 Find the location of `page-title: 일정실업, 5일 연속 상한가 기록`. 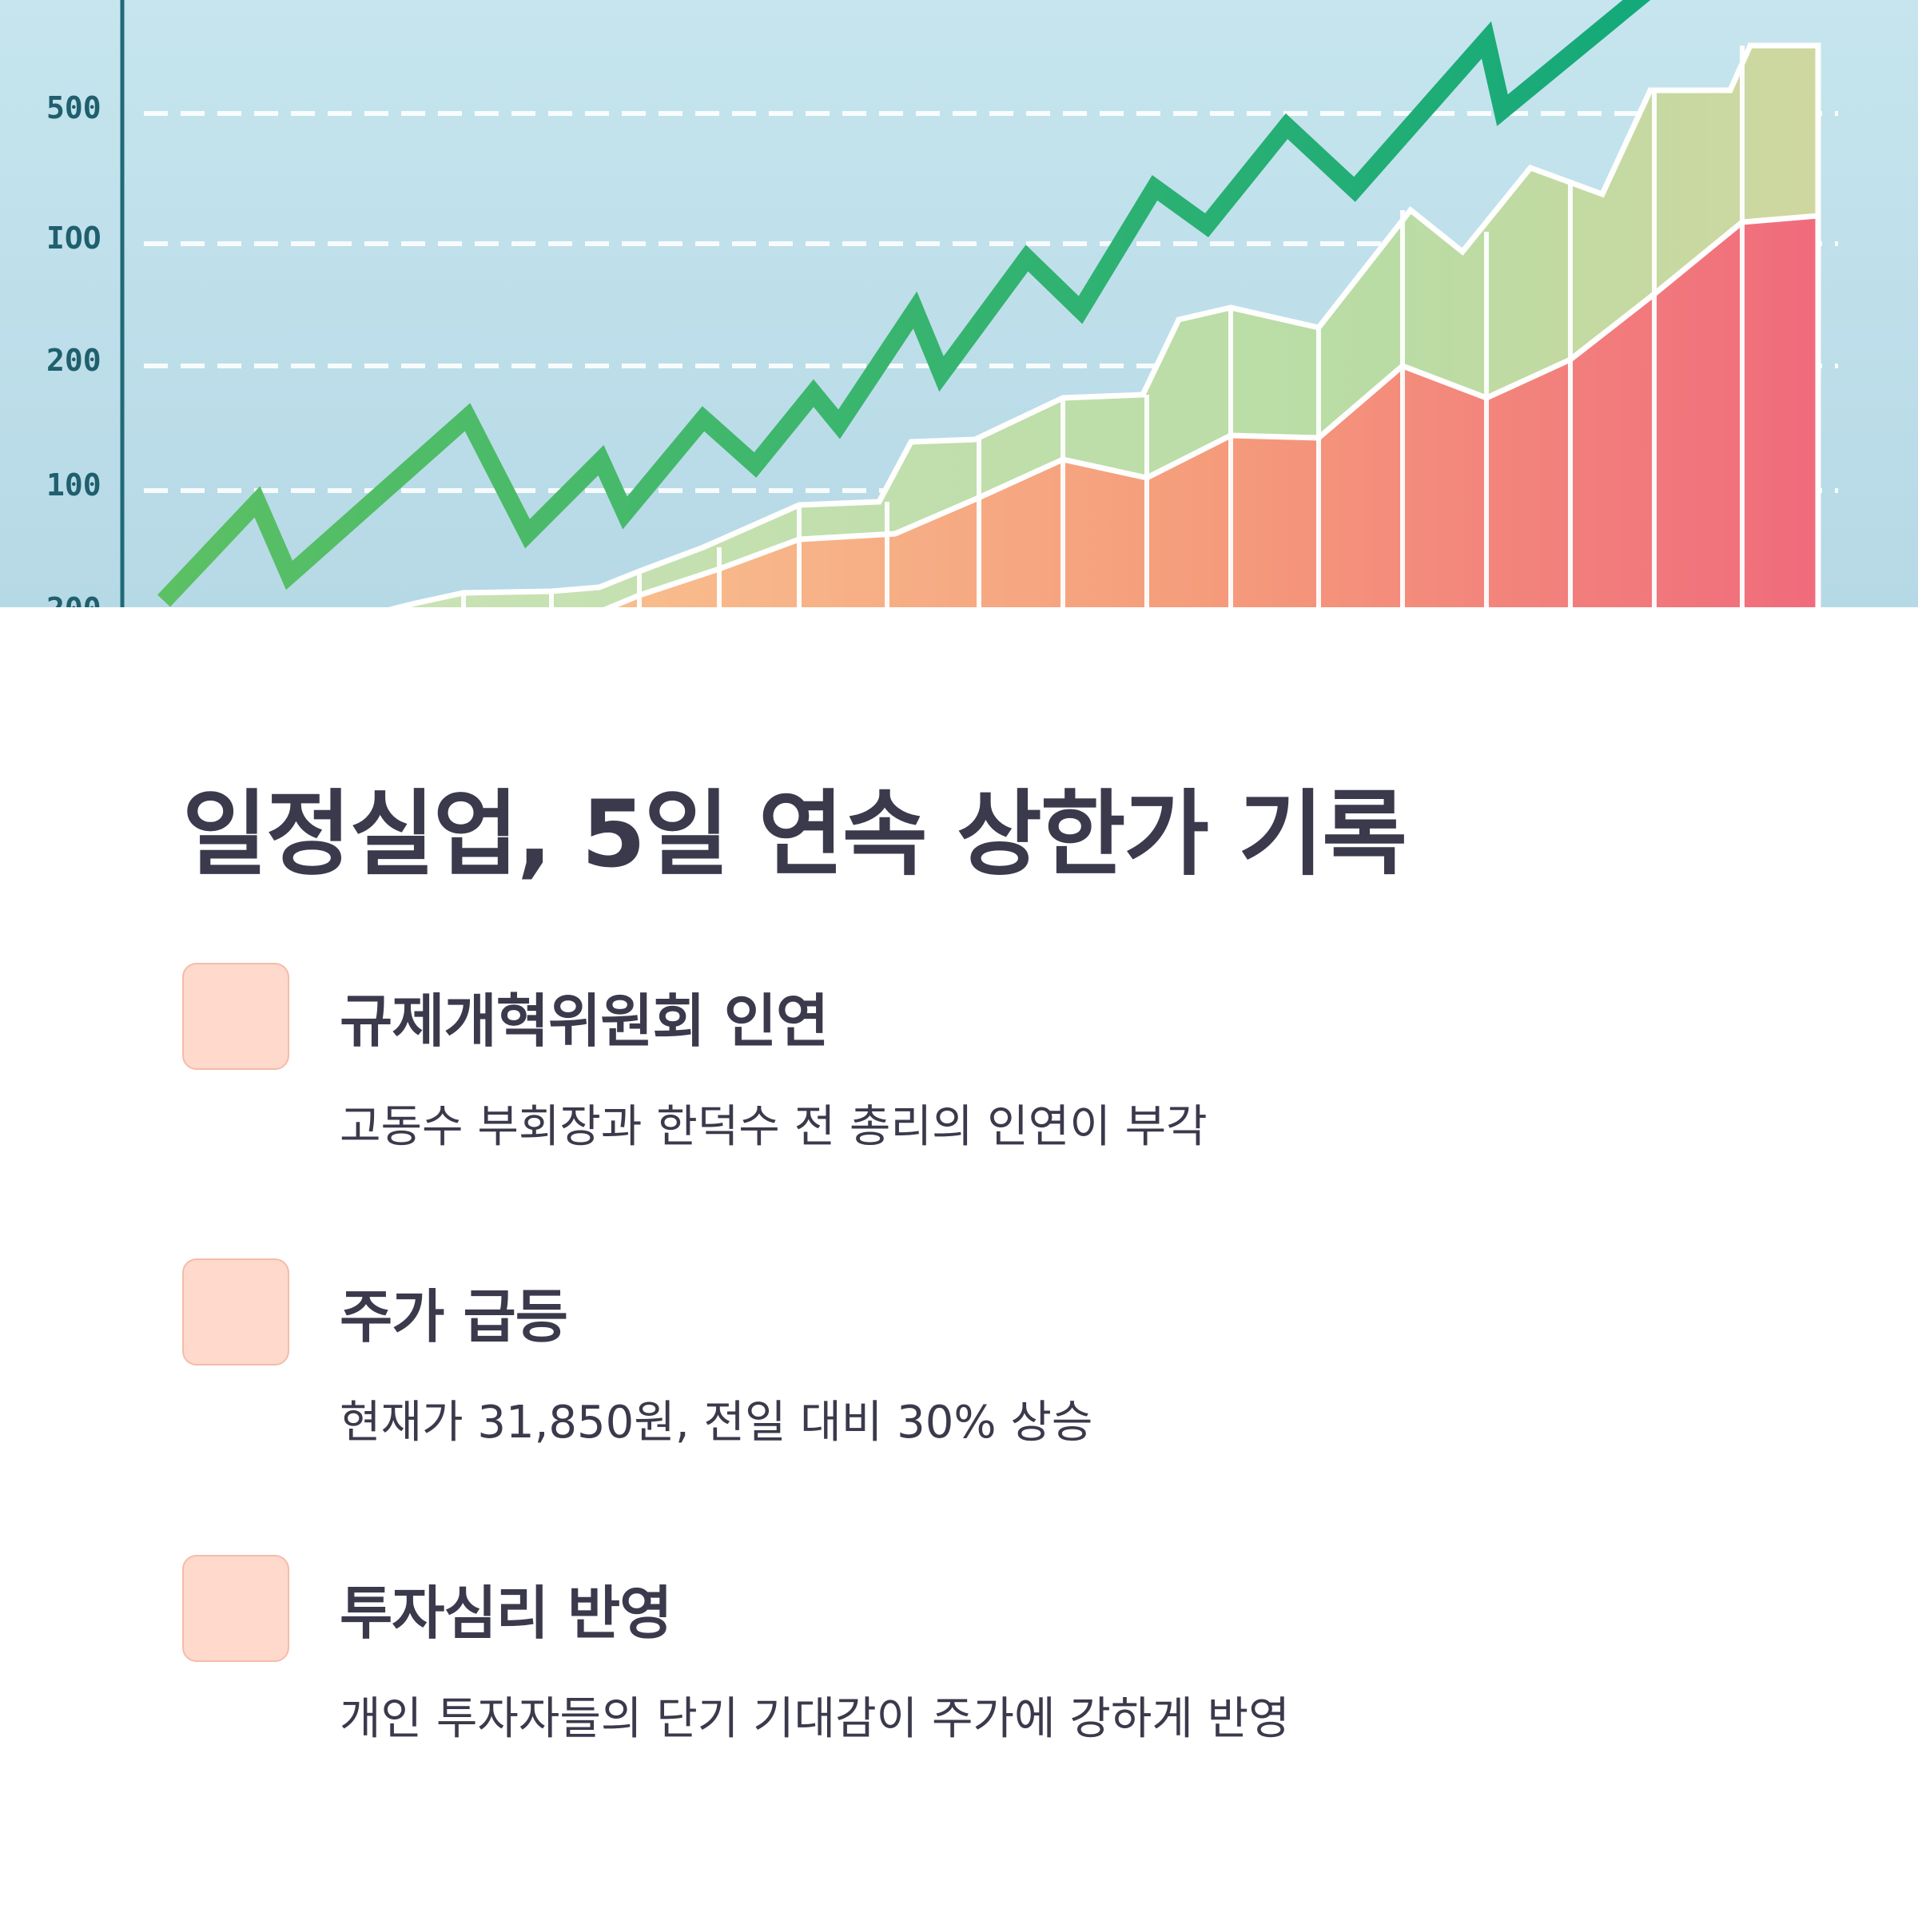

page-title: 일정실업, 5일 연속 상한가 기록 is located at coordinates (794, 834).